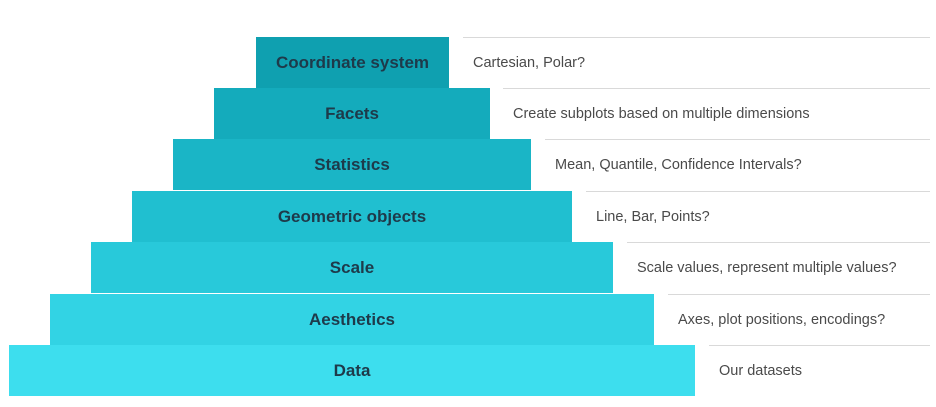  Describe the element at coordinates (352, 319) in the screenshot. I see `layer-aesthetics: Aesthetics` at that location.